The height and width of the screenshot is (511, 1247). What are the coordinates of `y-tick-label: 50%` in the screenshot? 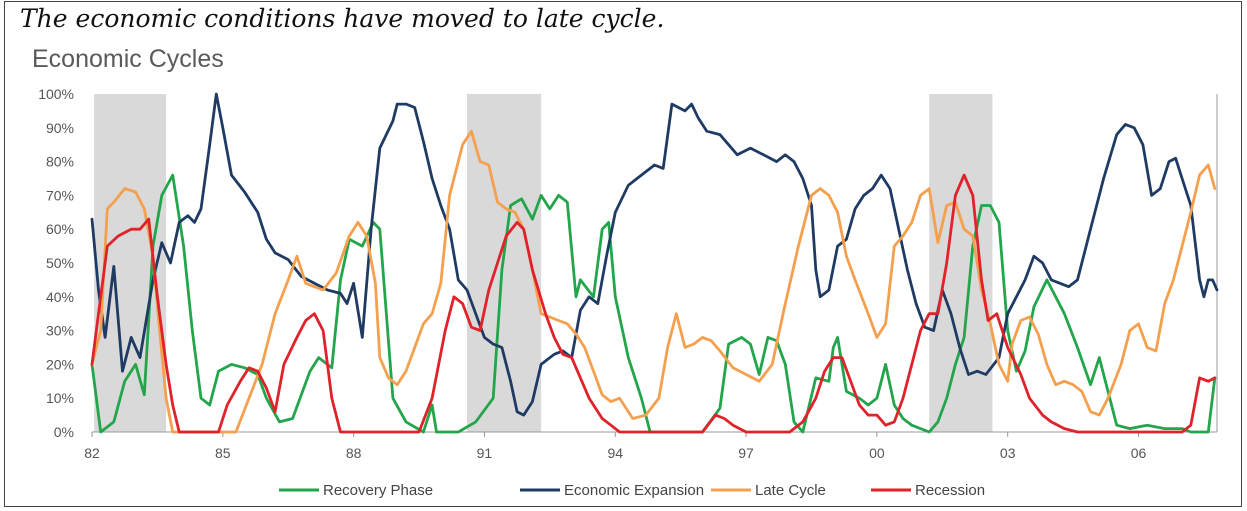 It's located at (60, 263).